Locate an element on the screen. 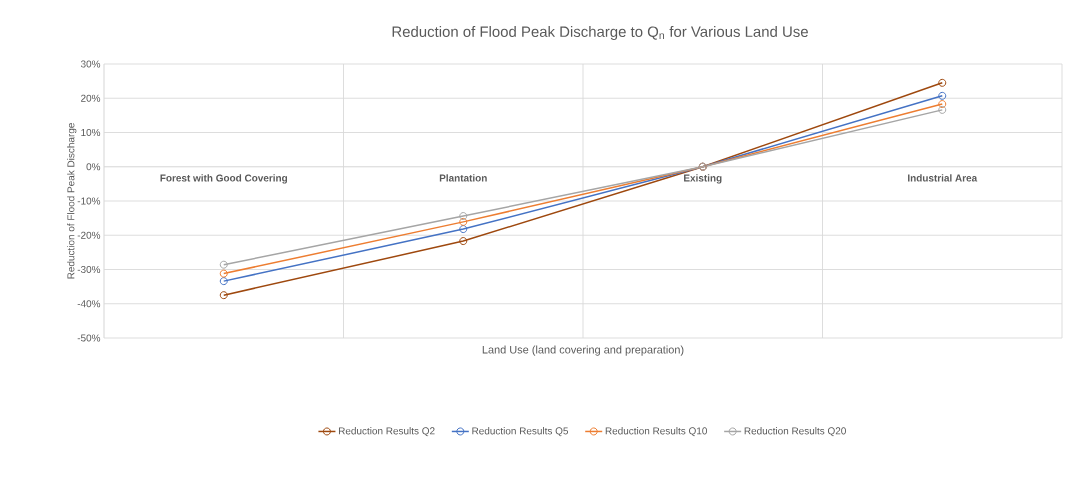 Image resolution: width=1077 pixels, height=491 pixels. y-tick-label: 20% is located at coordinates (91, 98).